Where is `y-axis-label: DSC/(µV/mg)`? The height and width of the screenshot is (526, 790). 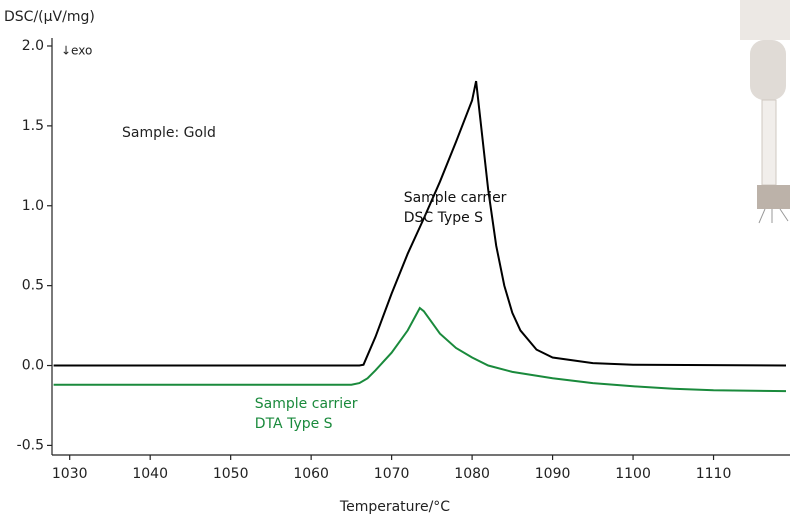 y-axis-label: DSC/(µV/mg) is located at coordinates (49, 17).